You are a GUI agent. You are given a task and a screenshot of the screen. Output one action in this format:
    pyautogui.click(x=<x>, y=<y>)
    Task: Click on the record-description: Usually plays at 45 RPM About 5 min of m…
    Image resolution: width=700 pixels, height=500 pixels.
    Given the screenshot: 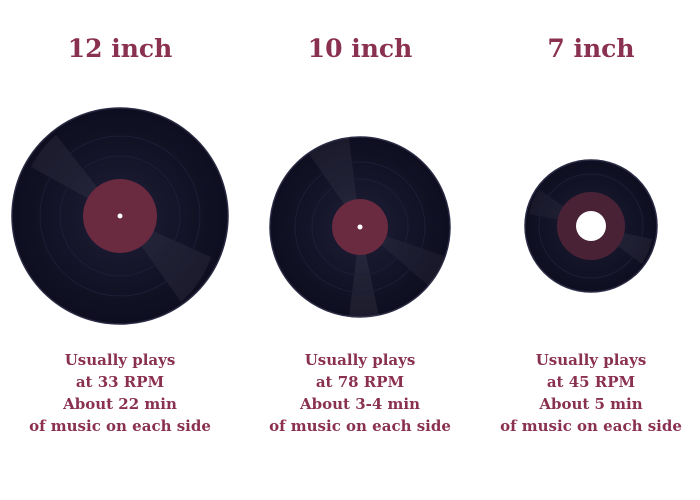 What is the action you would take?
    pyautogui.click(x=591, y=393)
    